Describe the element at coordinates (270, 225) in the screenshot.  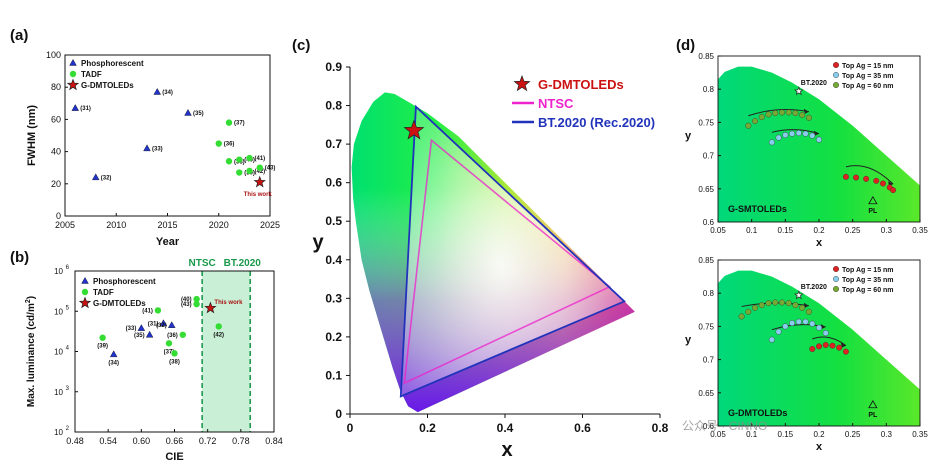
I see `x-tick-label: 2025` at that location.